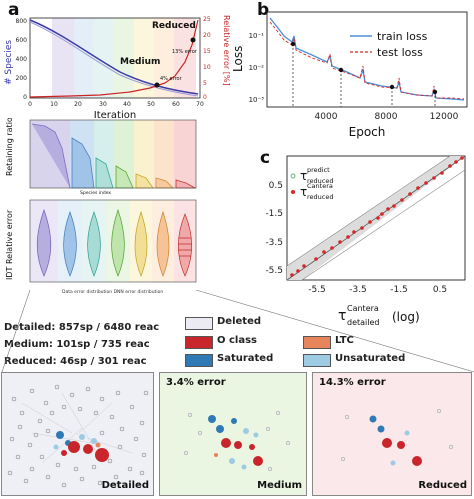 Image resolution: width=474 pixels, height=499 pixels. Describe the element at coordinates (317, 342) in the screenshot. I see `legend-ltc-swatch` at that location.